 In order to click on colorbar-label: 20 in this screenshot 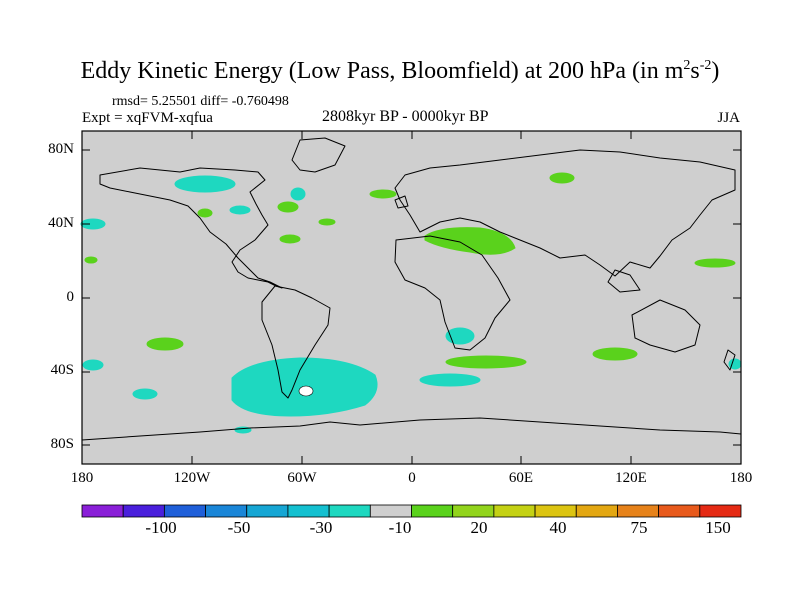, I will do `click(479, 527)`.